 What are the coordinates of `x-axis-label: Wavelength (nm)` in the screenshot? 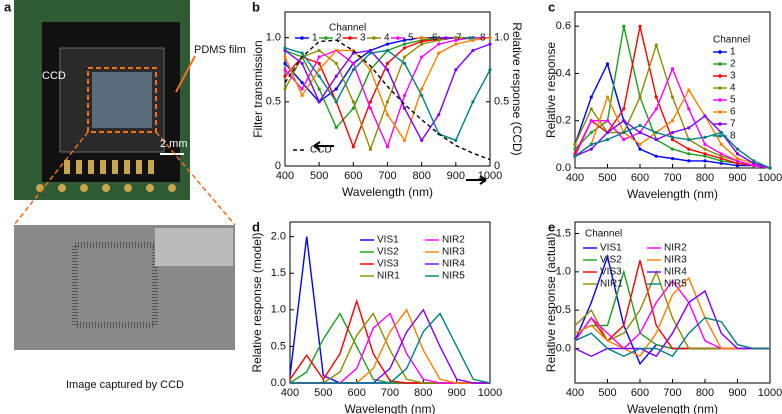 It's located at (387, 192).